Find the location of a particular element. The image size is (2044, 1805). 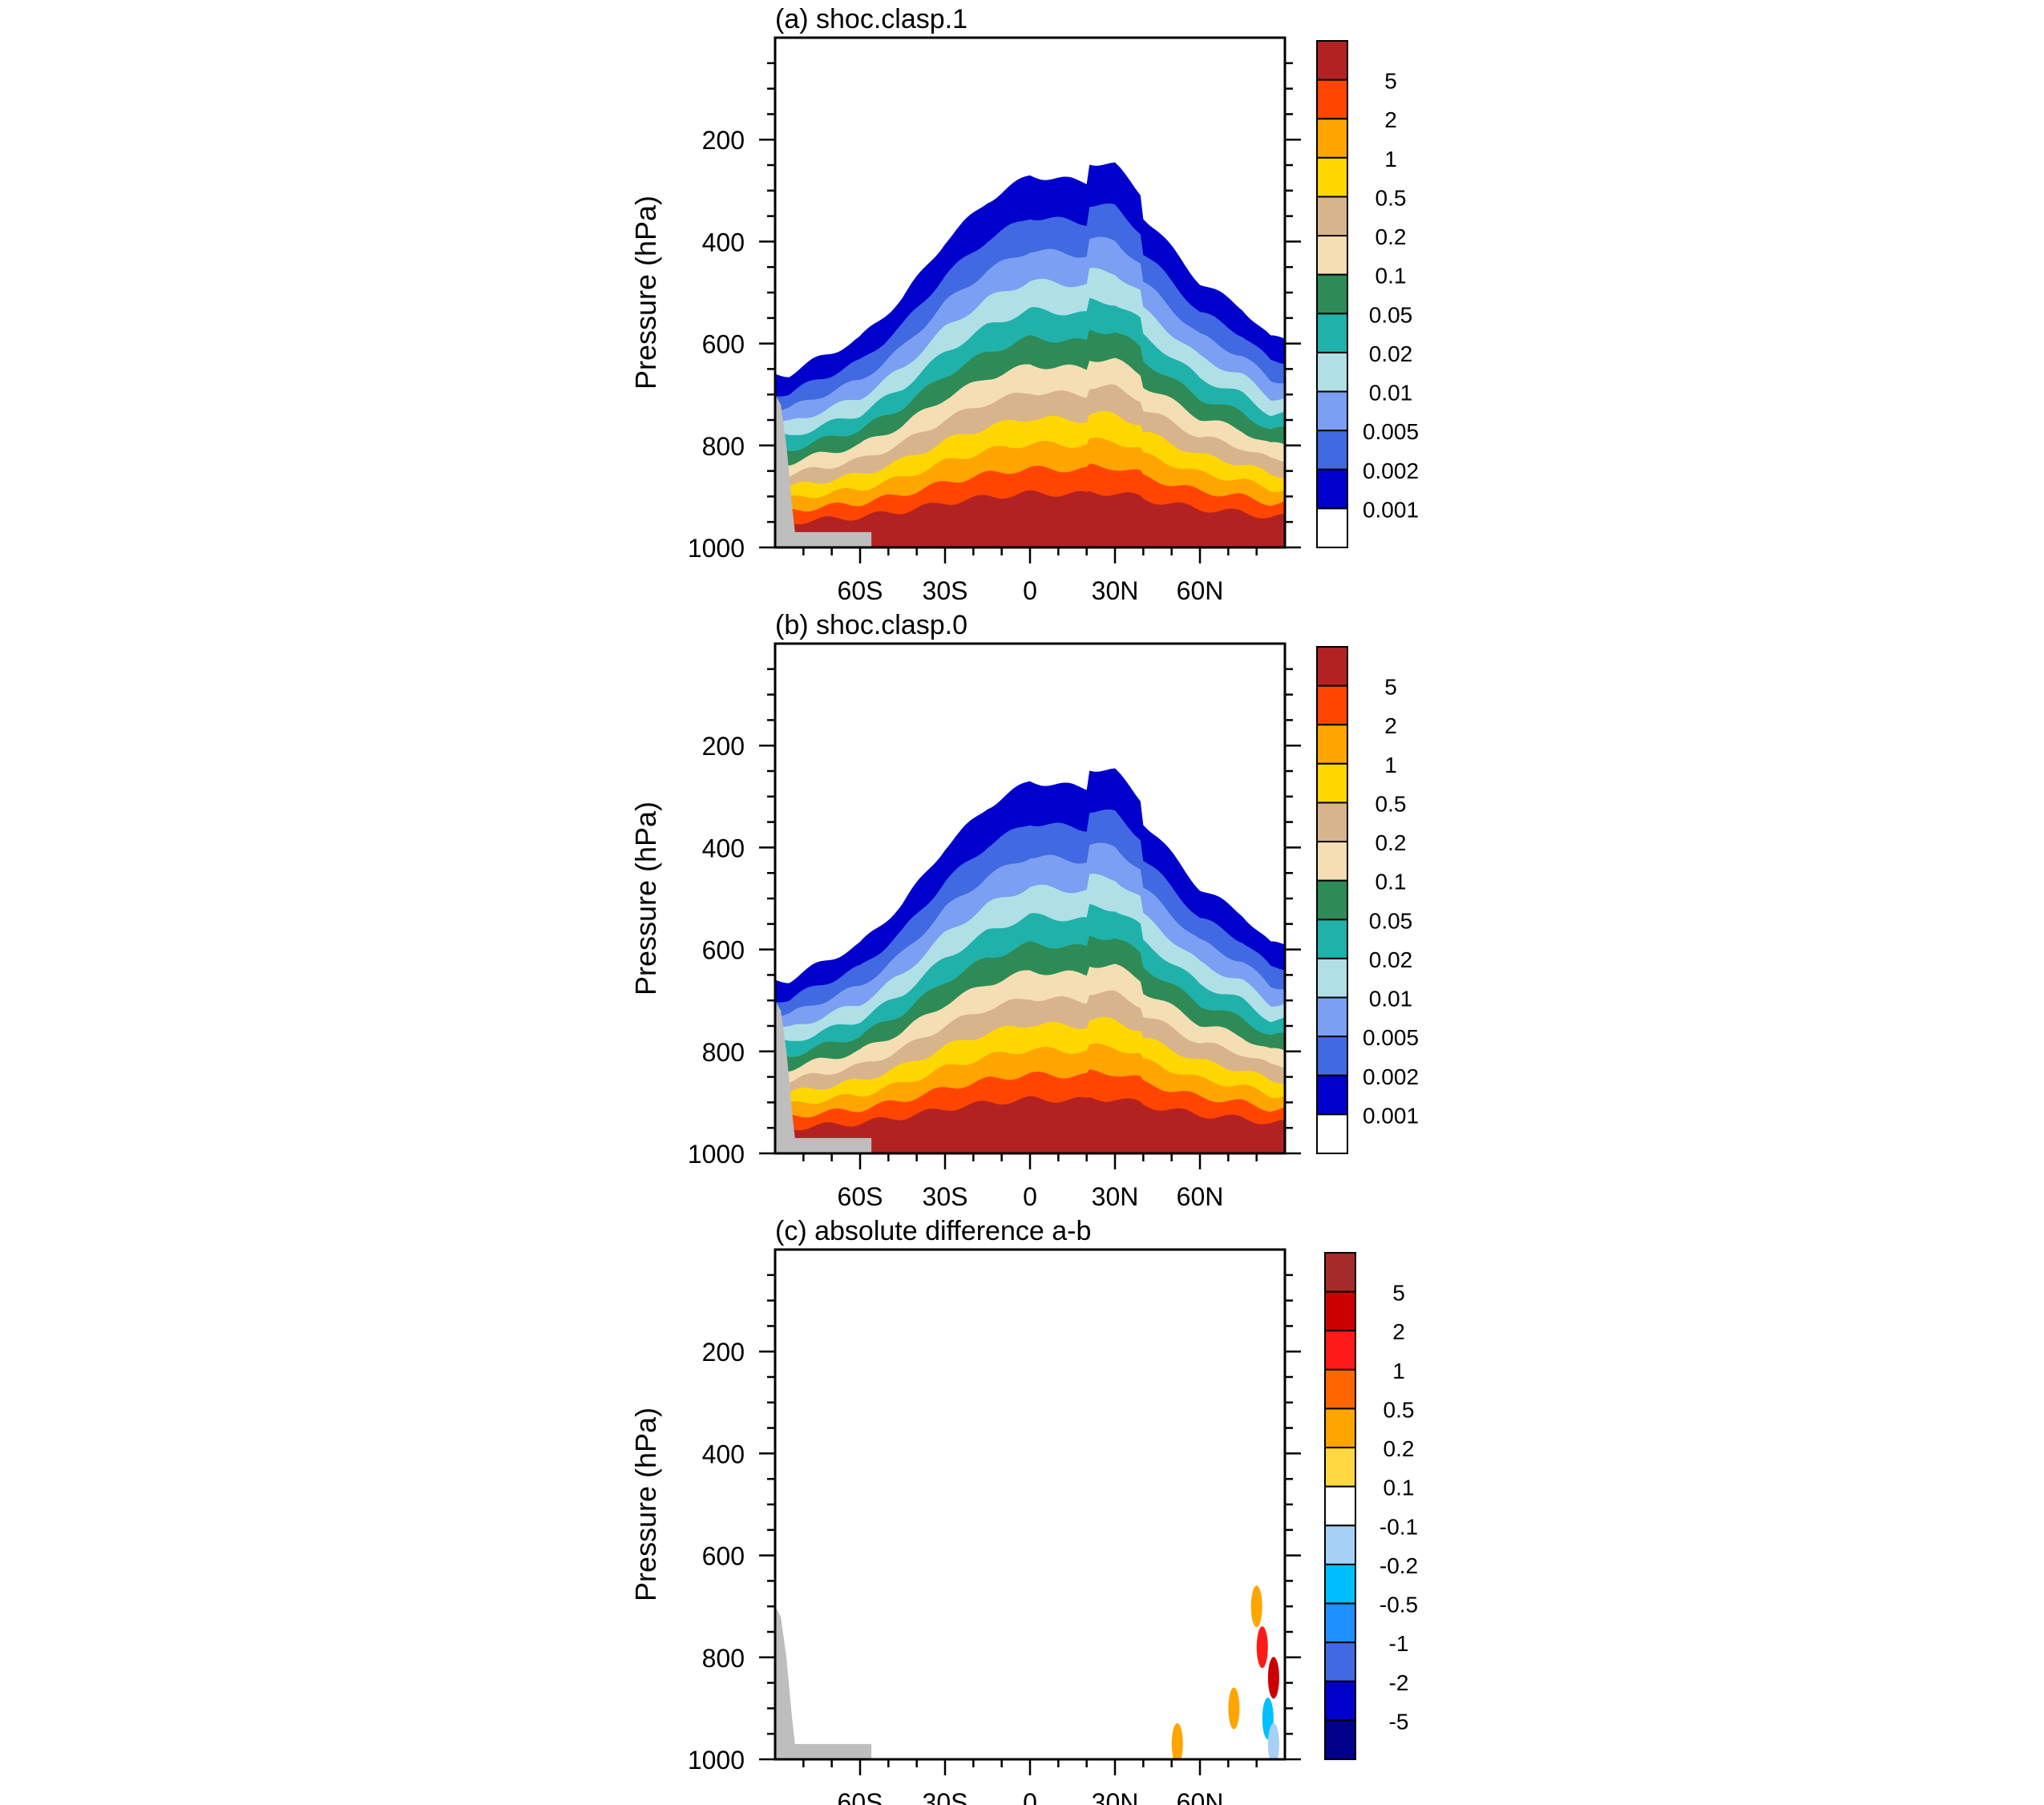

panel-title: (a) shoc.clasp.1 is located at coordinates (871, 19).